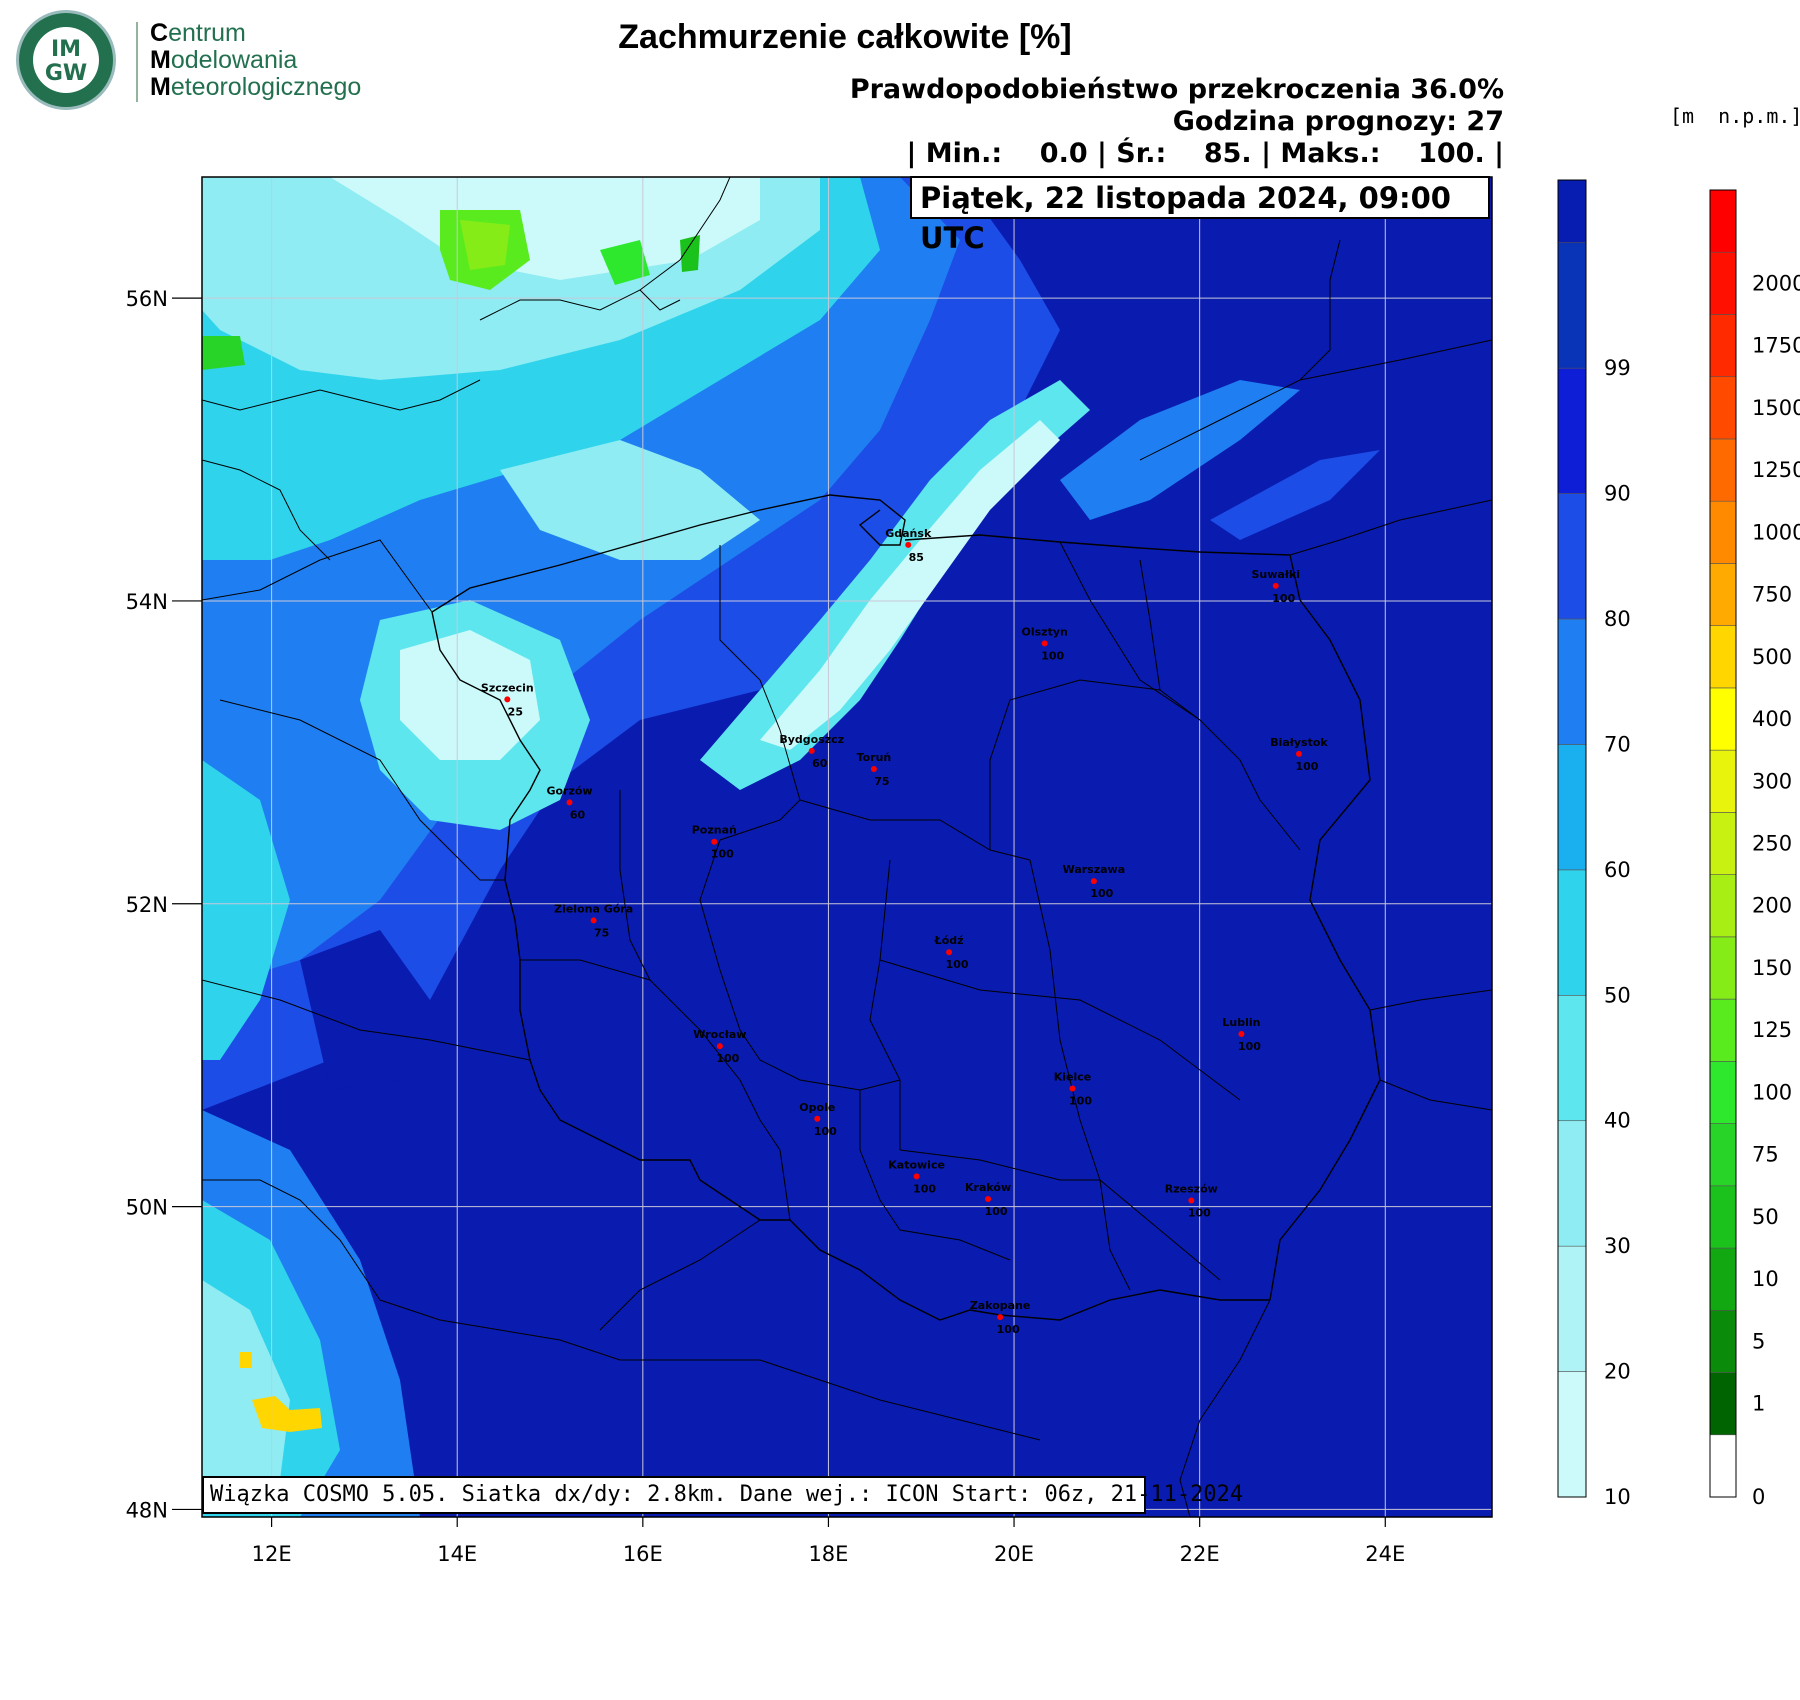 This screenshot has height=1700, width=1800. What do you see at coordinates (1758, 1404) in the screenshot?
I see `elevation-colorbar-label: 1` at bounding box center [1758, 1404].